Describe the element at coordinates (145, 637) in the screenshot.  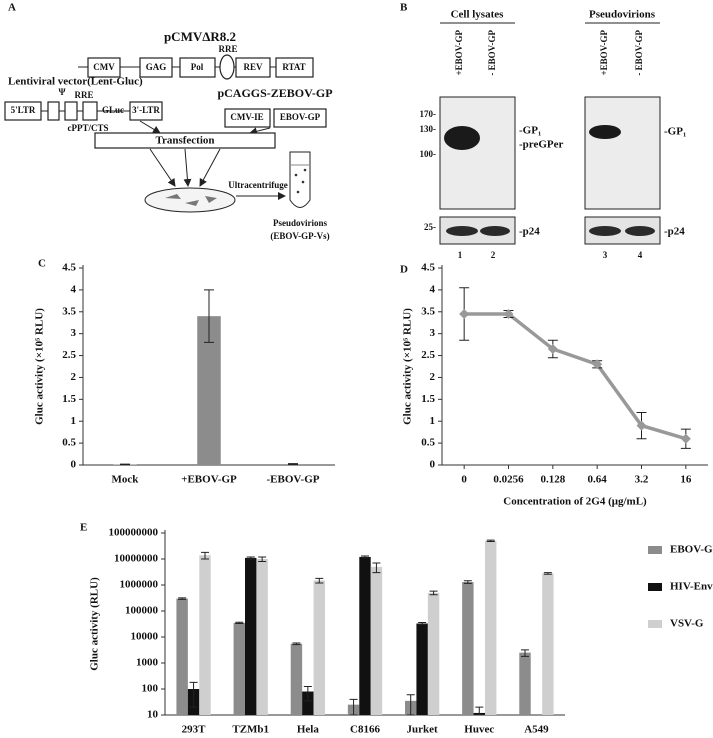
I see `y-tick-label: 10000` at that location.